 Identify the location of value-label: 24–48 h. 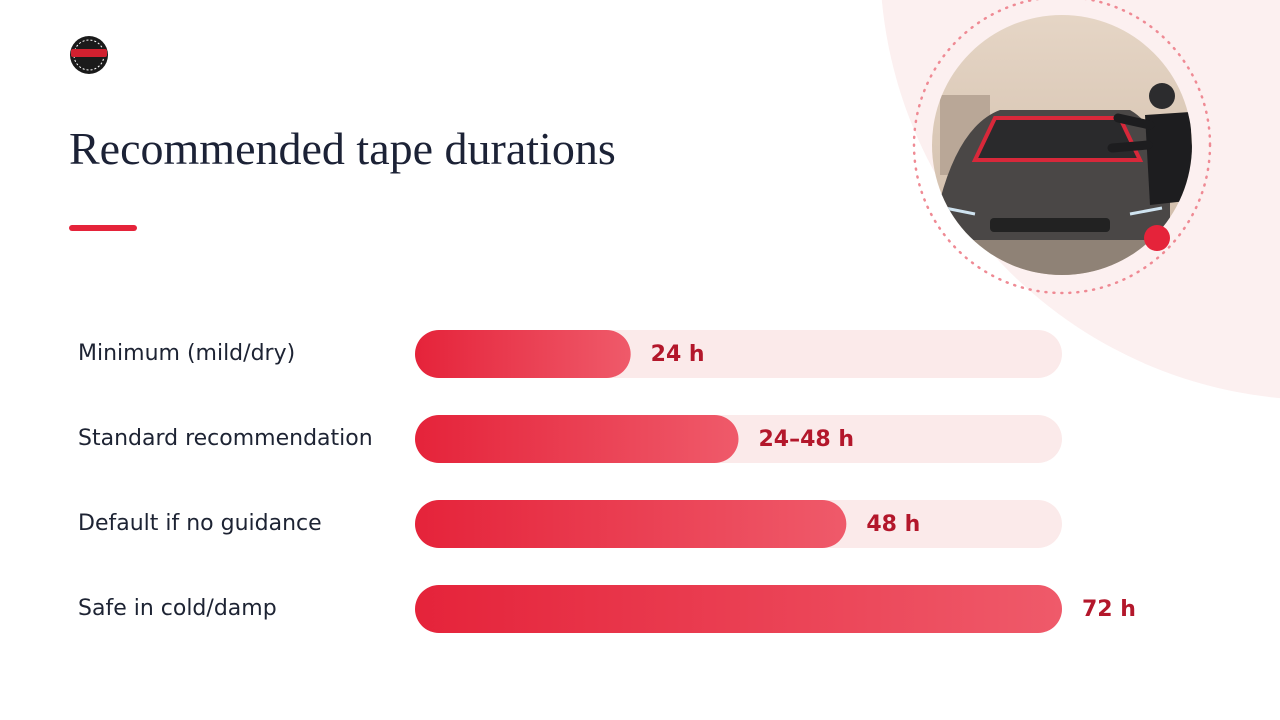
(807, 439).